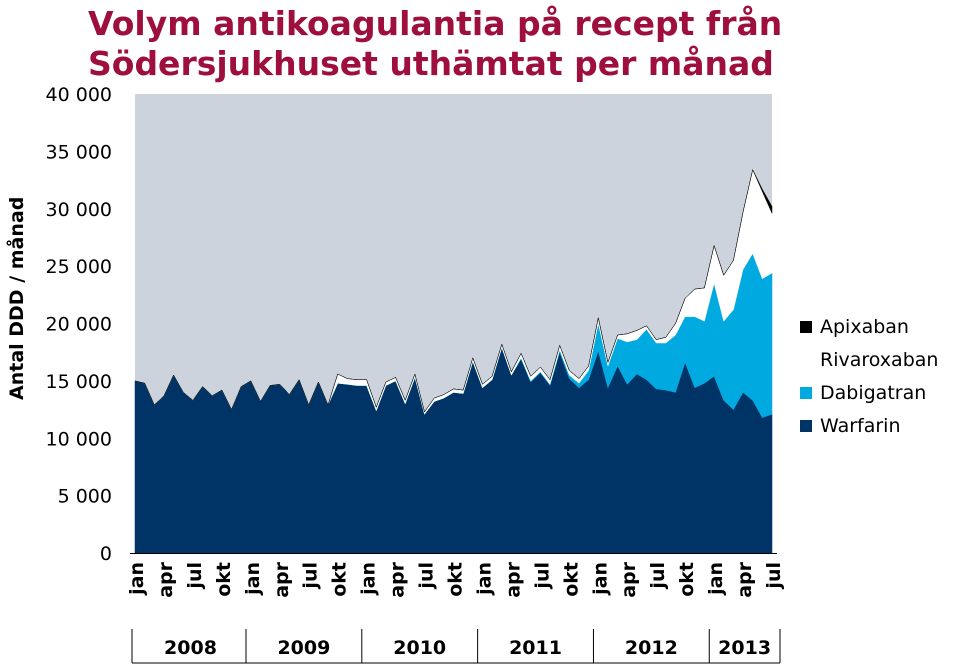 The image size is (960, 665). Describe the element at coordinates (106, 554) in the screenshot. I see `y-tick-label: 0` at that location.